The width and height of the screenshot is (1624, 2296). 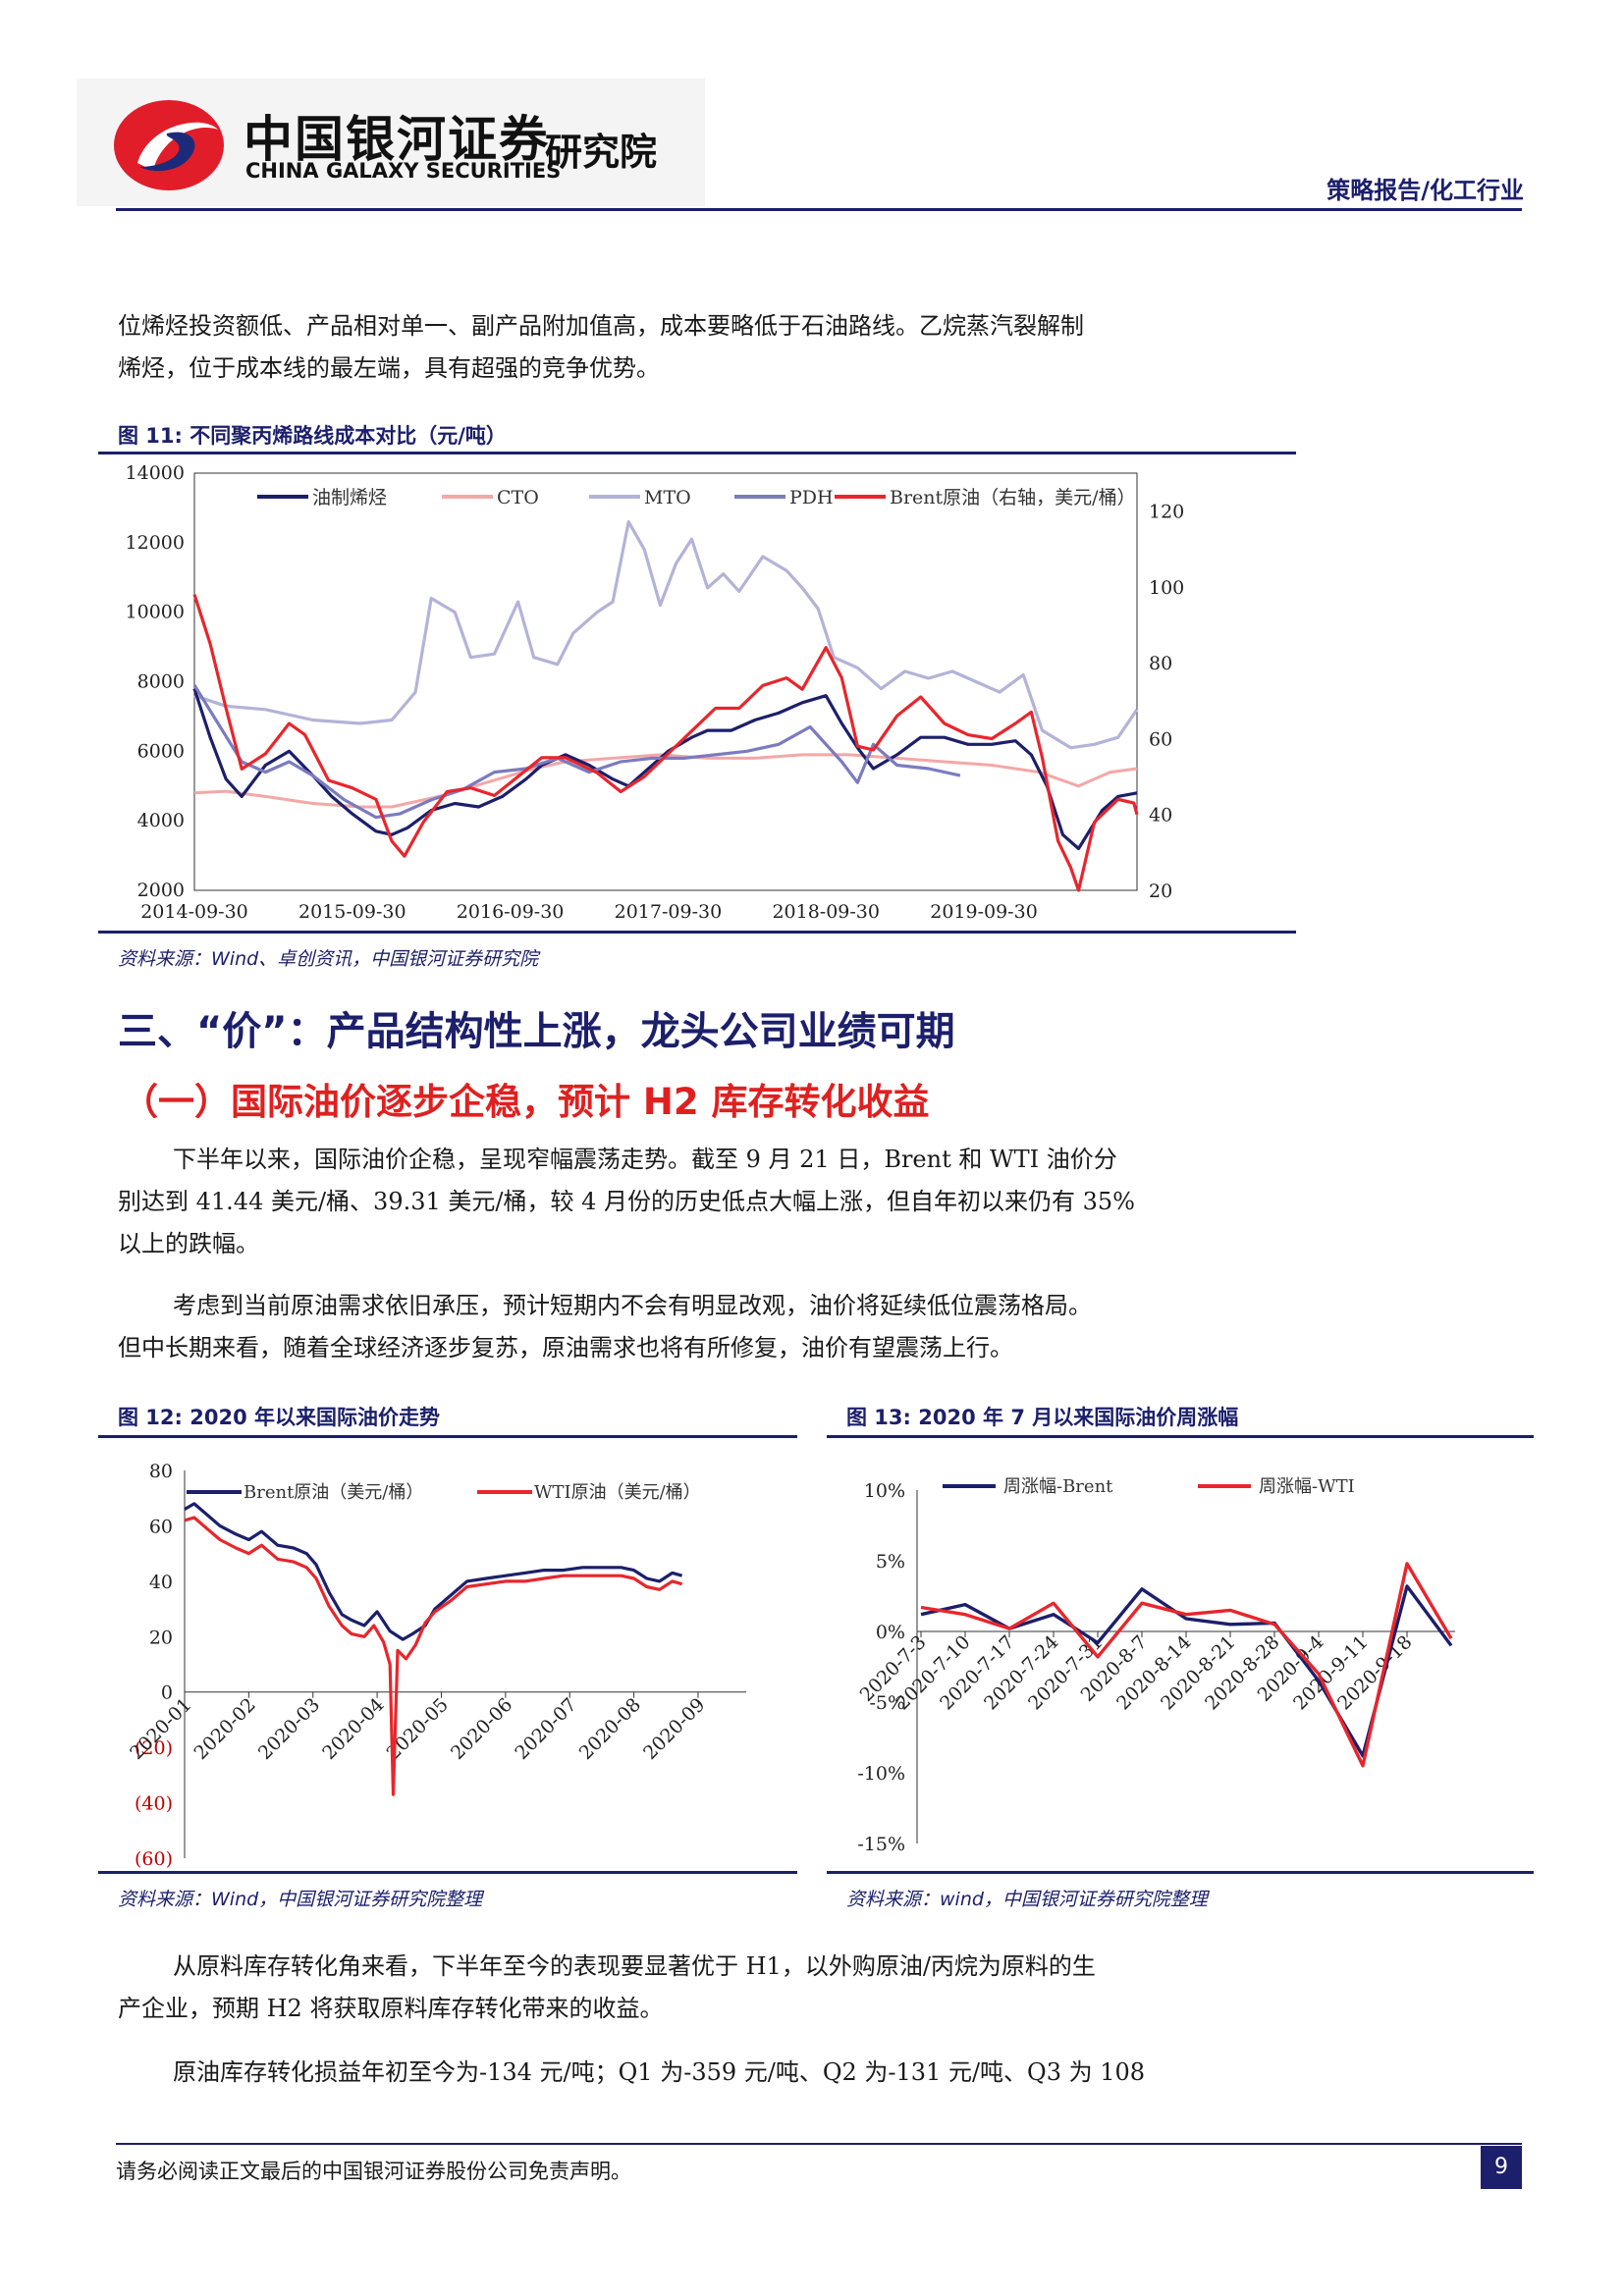 What do you see at coordinates (984, 912) in the screenshot?
I see `fig11-x-tick: 2019-09-30` at bounding box center [984, 912].